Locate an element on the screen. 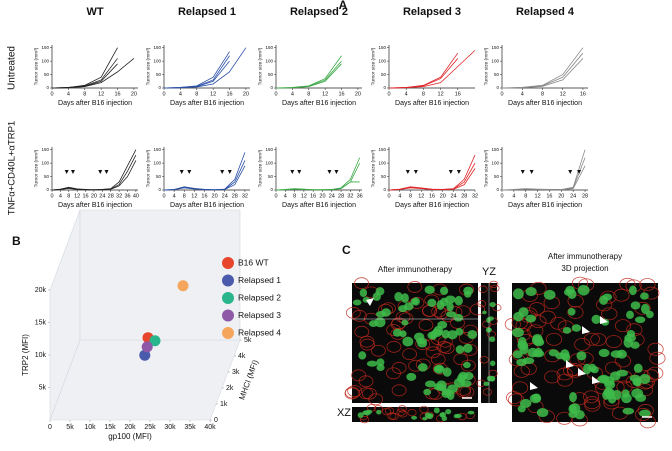  y-tick-label: 0 is located at coordinates (384, 189).